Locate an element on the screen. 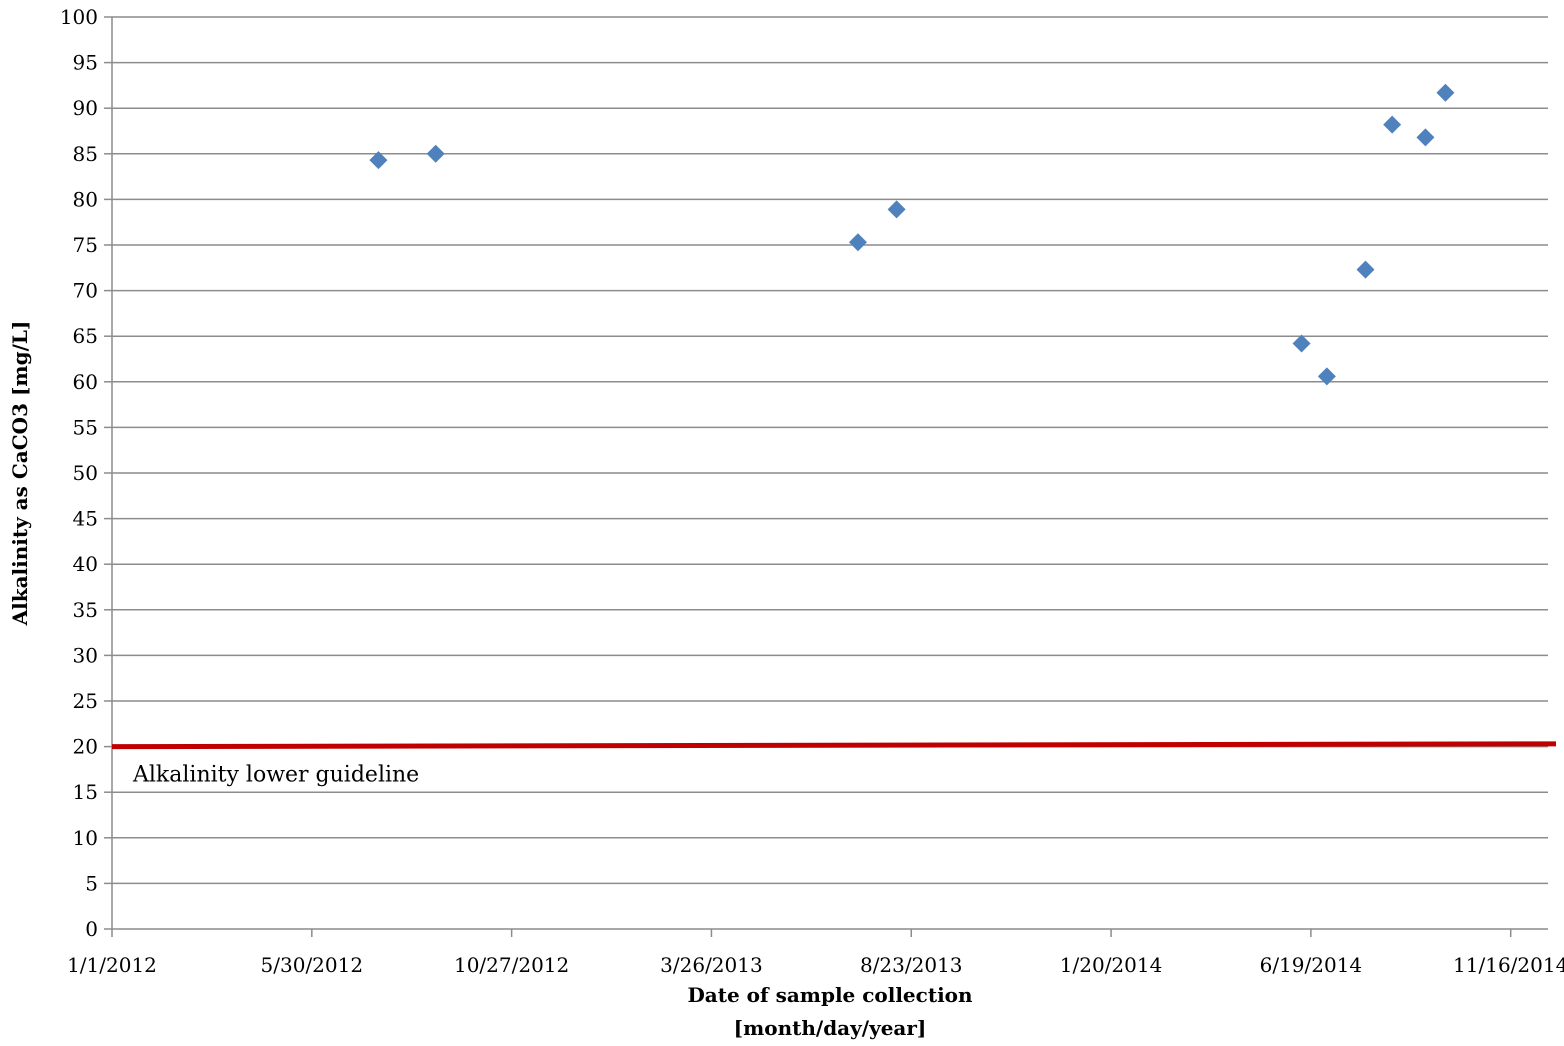 Image resolution: width=1564 pixels, height=1046 pixels. guideline-group: Alkalinity lower guideline is located at coordinates (834, 764).